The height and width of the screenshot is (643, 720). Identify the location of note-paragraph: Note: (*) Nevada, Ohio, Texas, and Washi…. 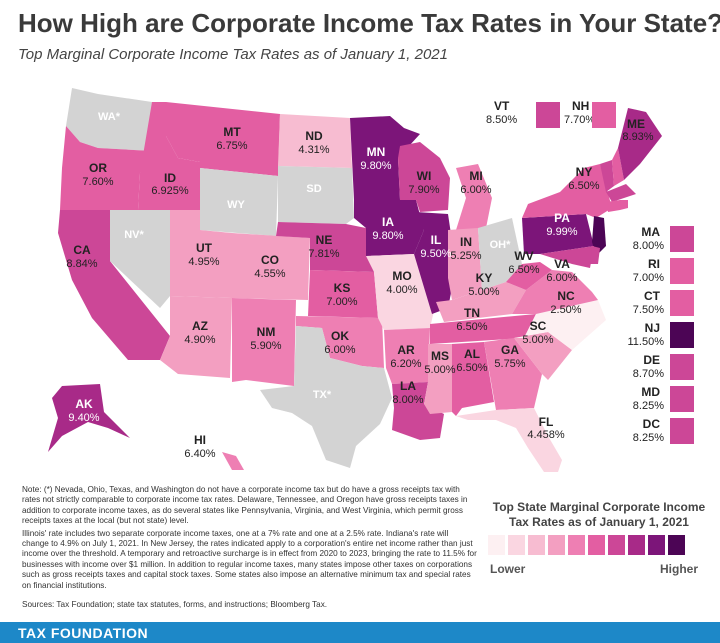
(245, 505).